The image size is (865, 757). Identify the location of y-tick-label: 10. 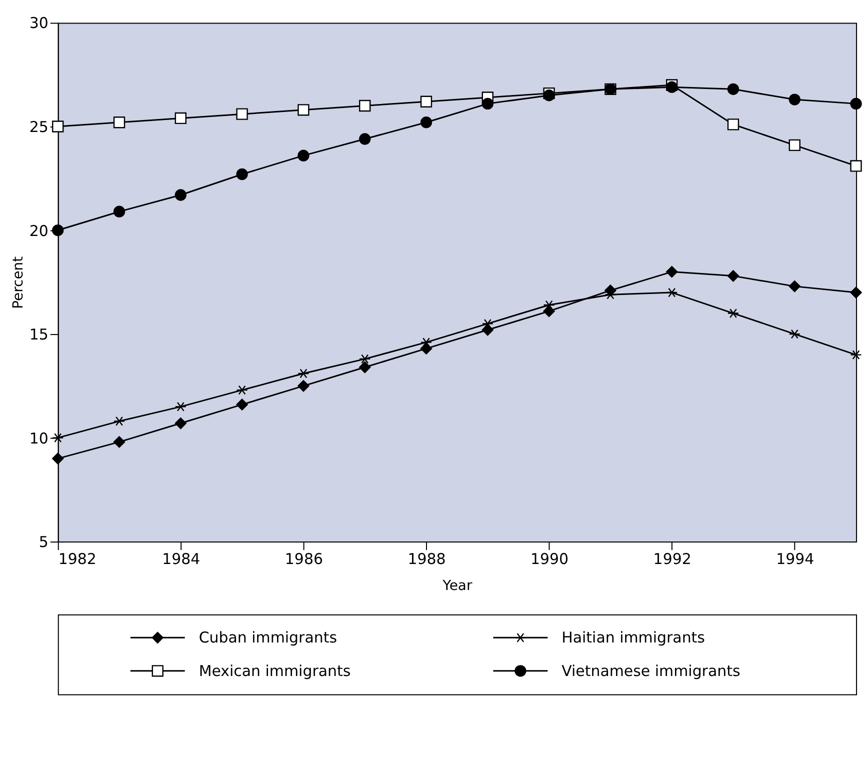
(38, 438).